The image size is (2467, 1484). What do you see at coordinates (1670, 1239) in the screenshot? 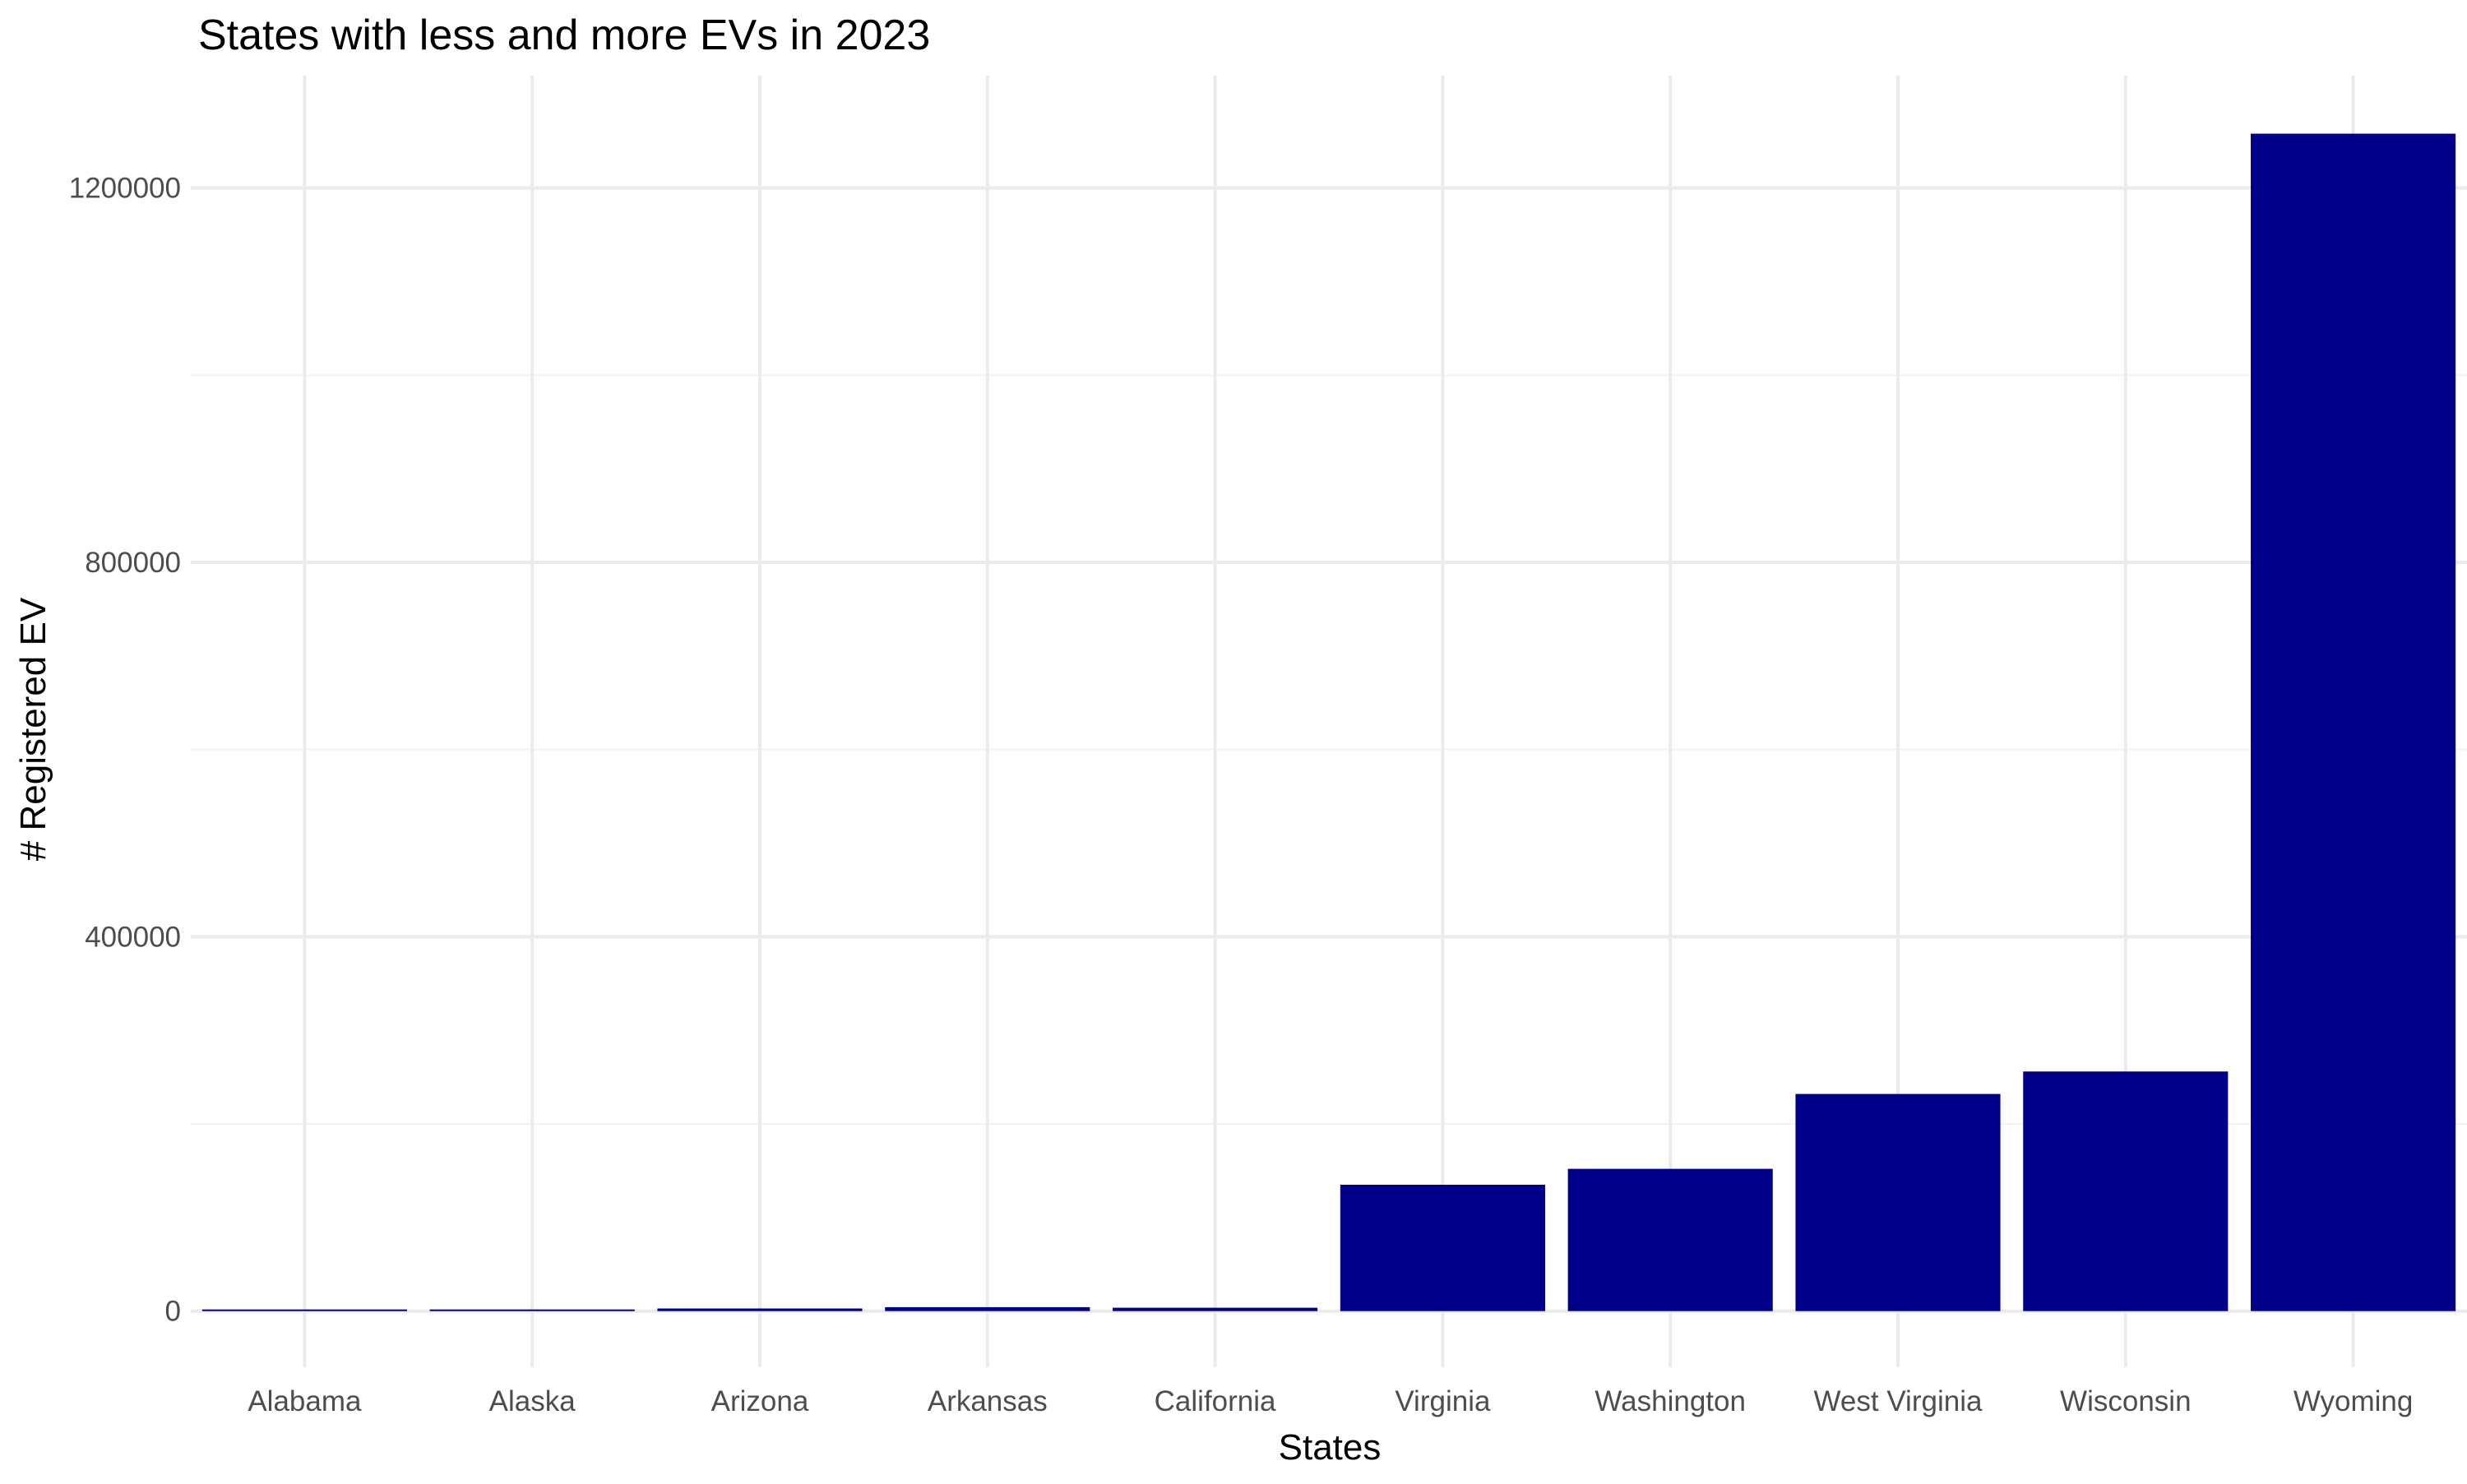
I see `bar-washington` at bounding box center [1670, 1239].